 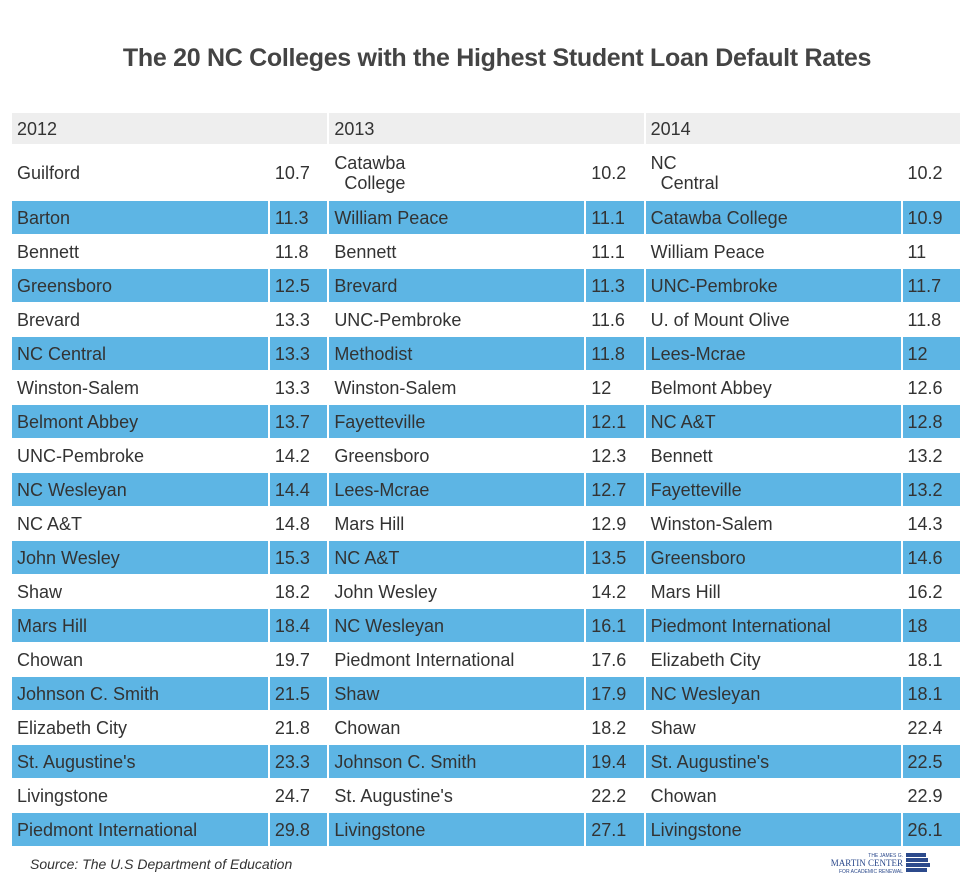 What do you see at coordinates (457, 285) in the screenshot?
I see `college-name: Brevard` at bounding box center [457, 285].